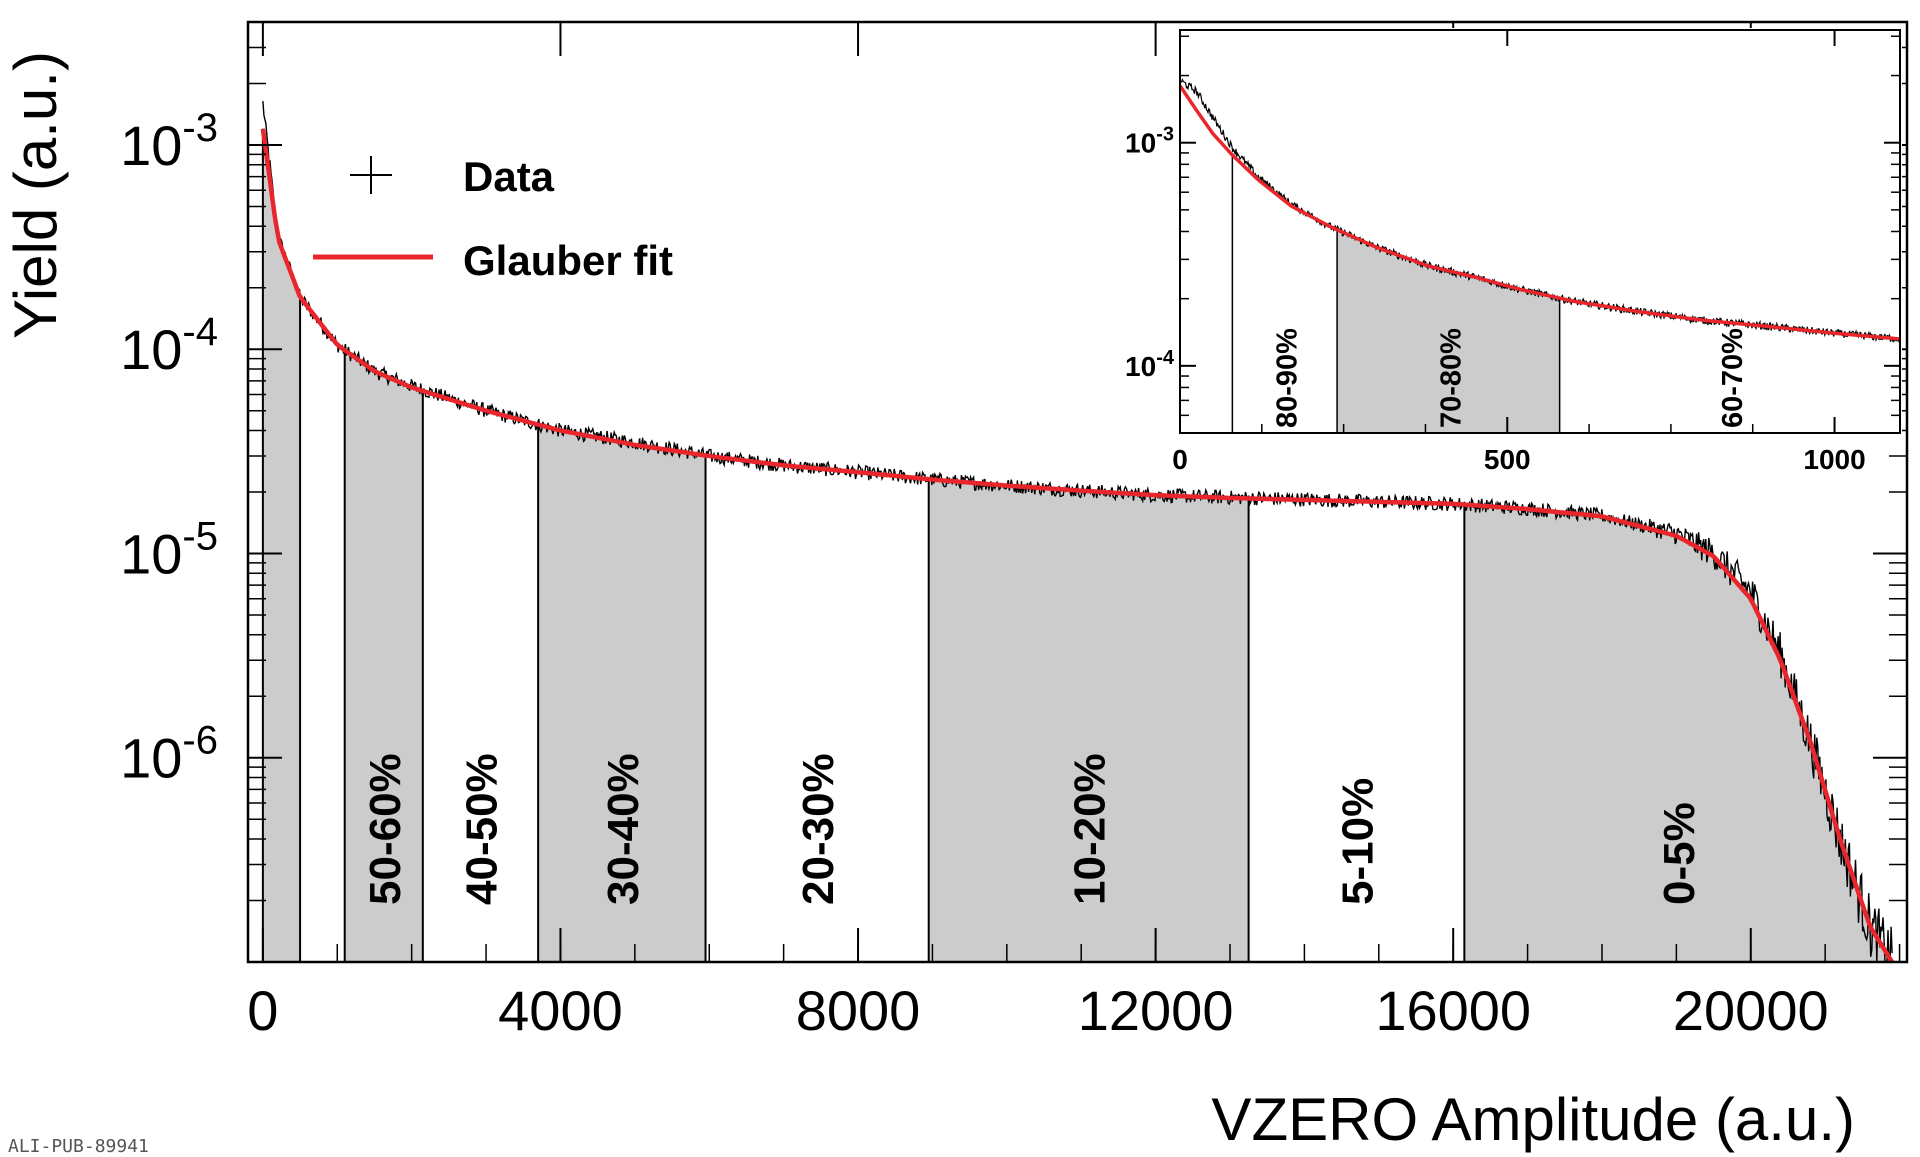  I want to click on fit-series, so click(1539, 212).